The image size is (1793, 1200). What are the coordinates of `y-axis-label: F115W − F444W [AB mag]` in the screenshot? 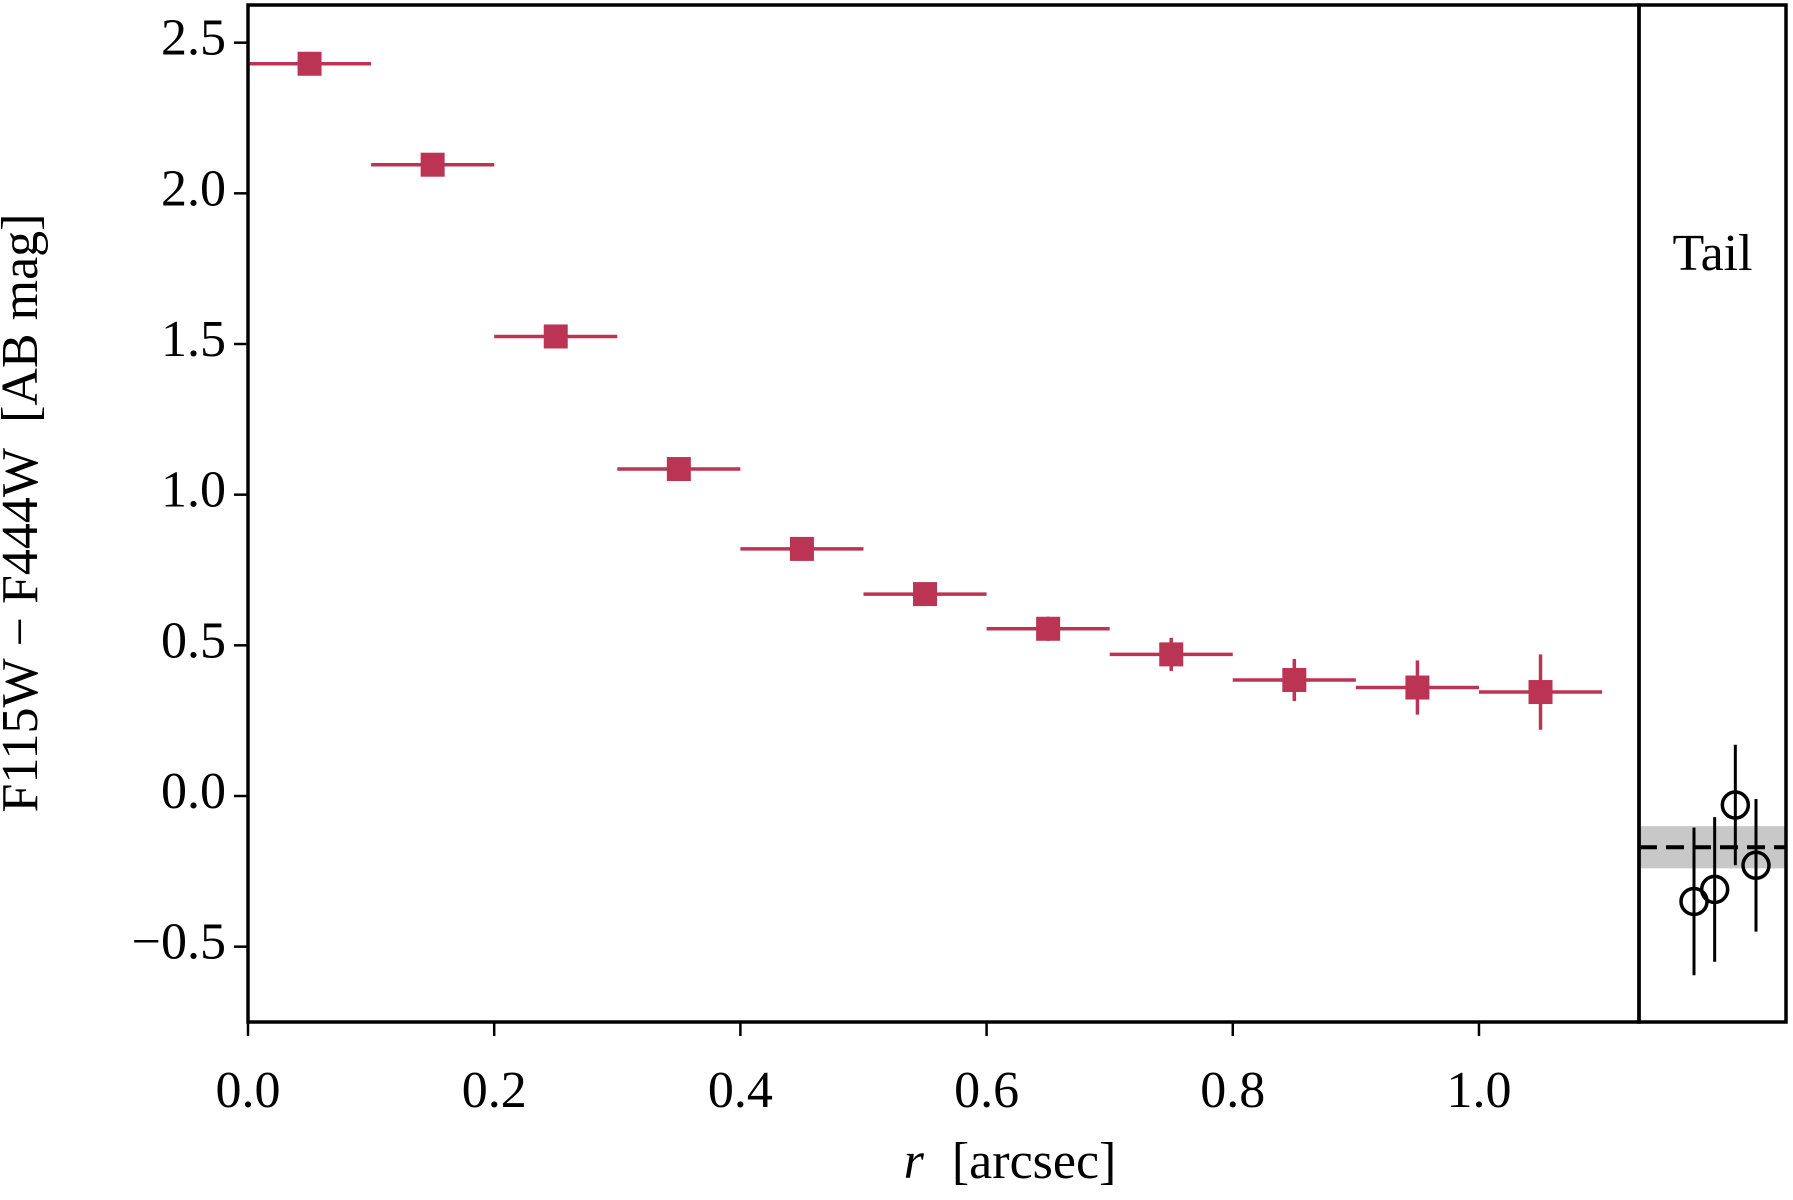 It's located at (24, 513).